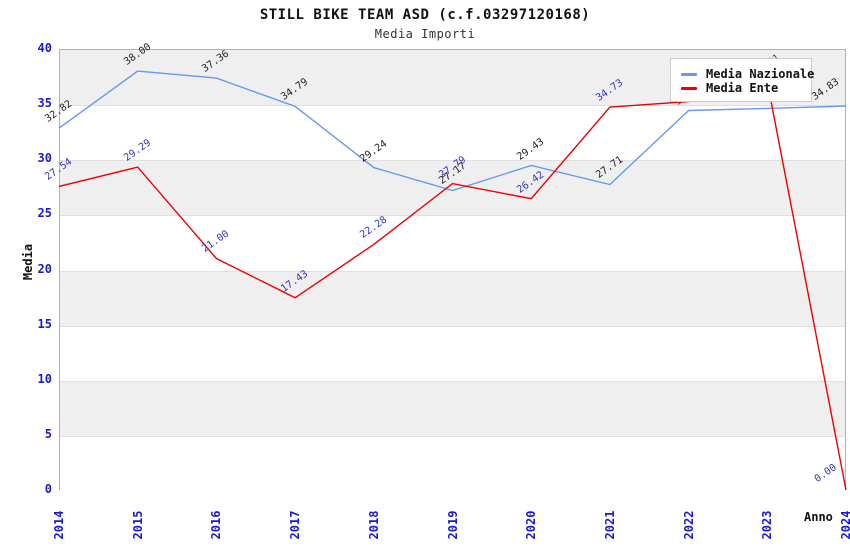 This screenshot has height=550, width=850. I want to click on y-tick-label: 40, so click(44, 48).